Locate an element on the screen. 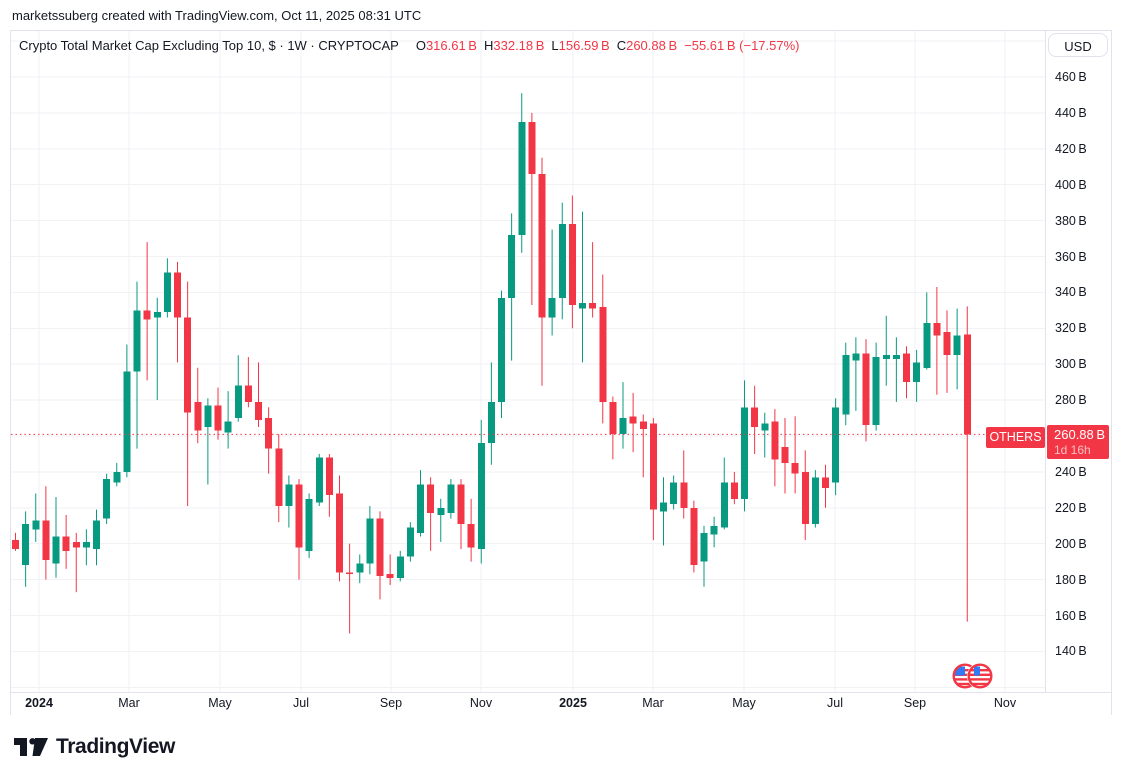 The image size is (1123, 776). price-tick-label: 320 B is located at coordinates (1071, 328).